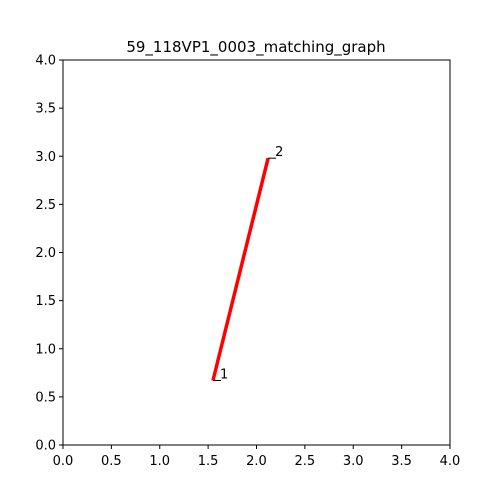  I want to click on y-tick-label: 1.0, so click(45, 349).